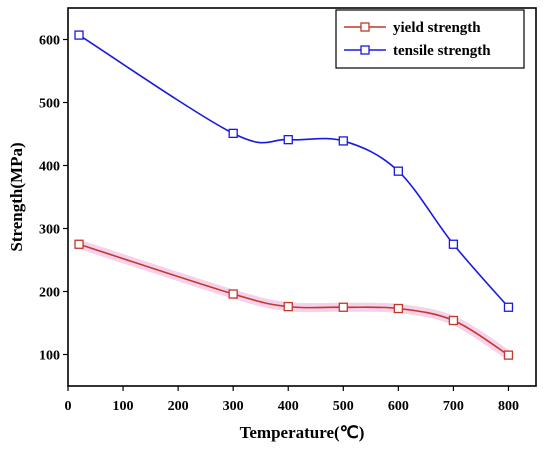  What do you see at coordinates (508, 406) in the screenshot?
I see `x-tick-label: 800` at bounding box center [508, 406].